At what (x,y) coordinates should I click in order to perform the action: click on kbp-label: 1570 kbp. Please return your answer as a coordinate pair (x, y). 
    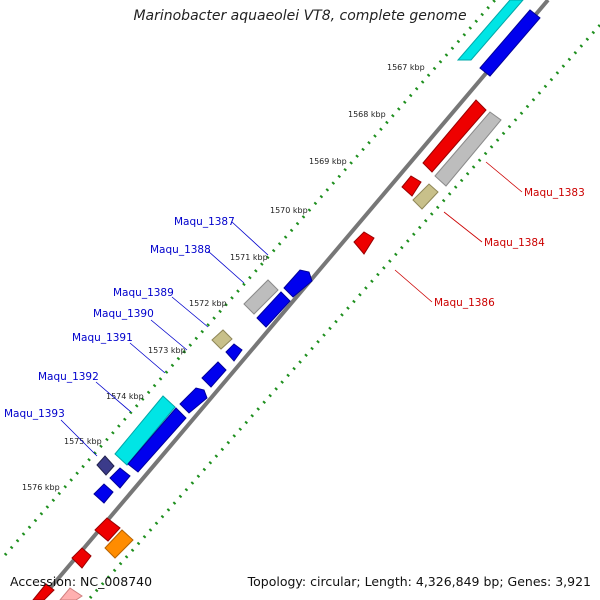
    Looking at the image, I should click on (289, 210).